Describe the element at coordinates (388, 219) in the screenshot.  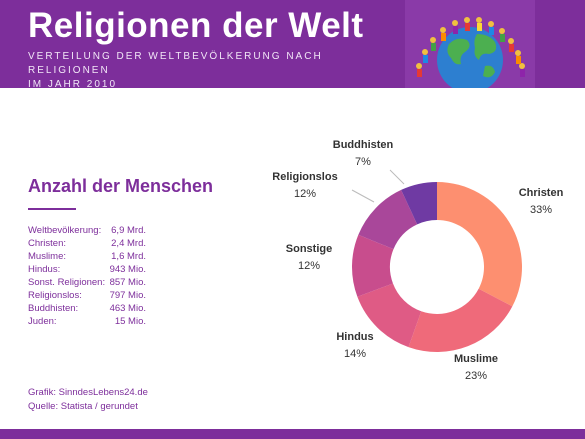
I see `slice-religionslos` at that location.